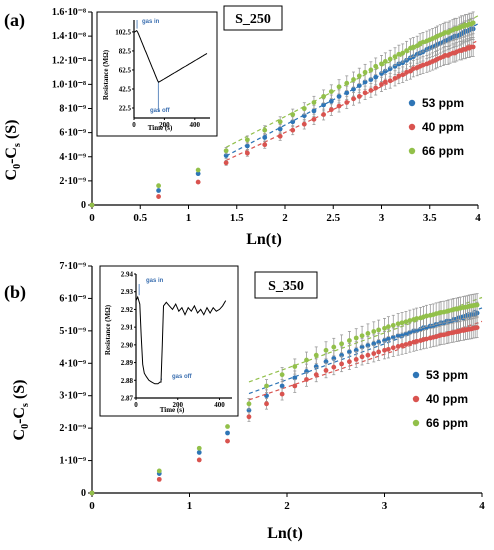 This screenshot has width=494, height=550. What do you see at coordinates (69, 84) in the screenshot?
I see `y-tick-label-a: 1.0·10⁻⁸` at bounding box center [69, 84].